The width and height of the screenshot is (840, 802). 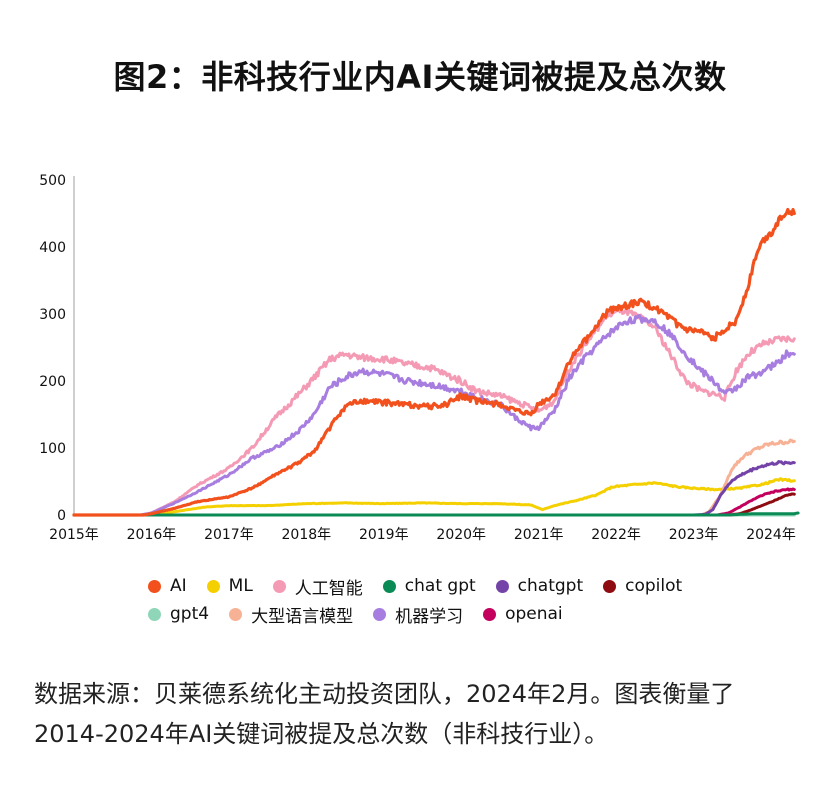 What do you see at coordinates (61, 516) in the screenshot?
I see `y-tick-label: 0` at bounding box center [61, 516].